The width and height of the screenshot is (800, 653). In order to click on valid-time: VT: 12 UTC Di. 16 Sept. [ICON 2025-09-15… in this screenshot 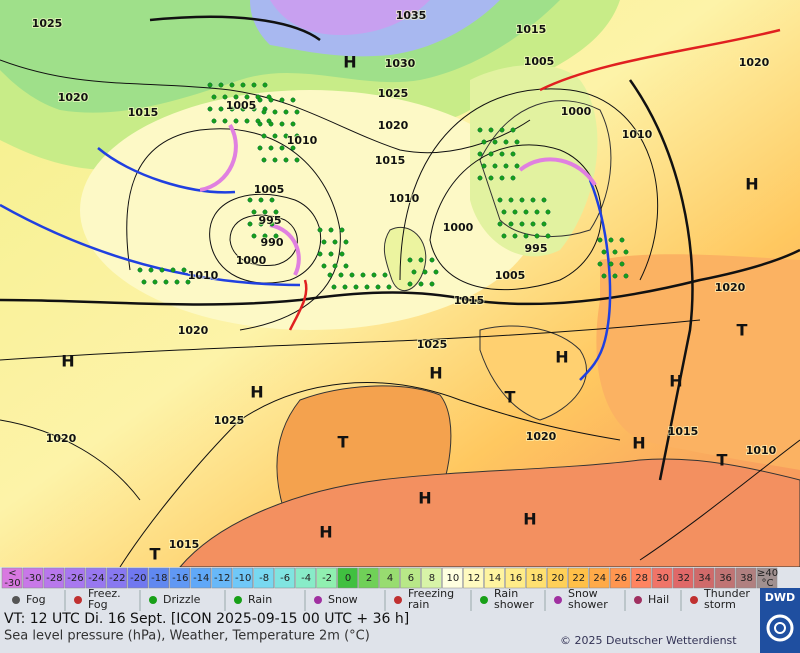, I will do `click(206, 619)`.